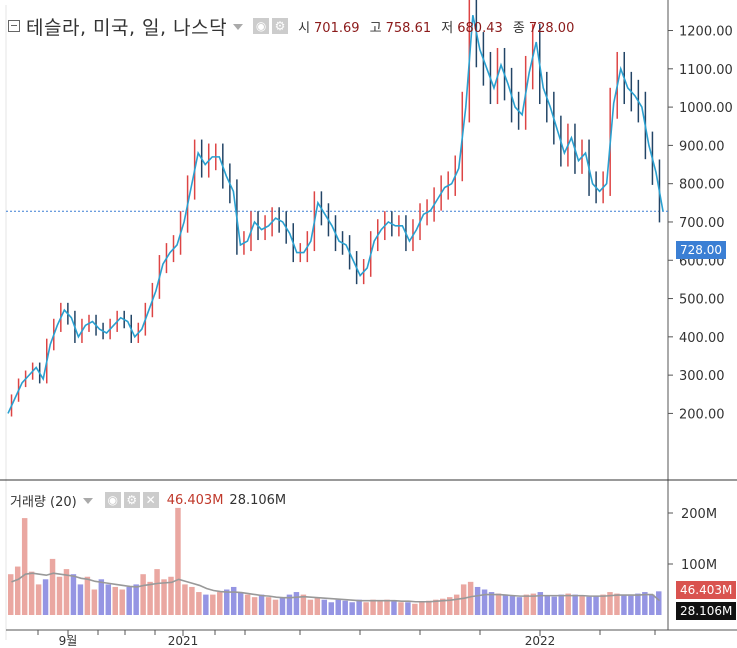 This screenshot has width=737, height=648. What do you see at coordinates (702, 376) in the screenshot?
I see `y-tick-label: 300.00` at bounding box center [702, 376].